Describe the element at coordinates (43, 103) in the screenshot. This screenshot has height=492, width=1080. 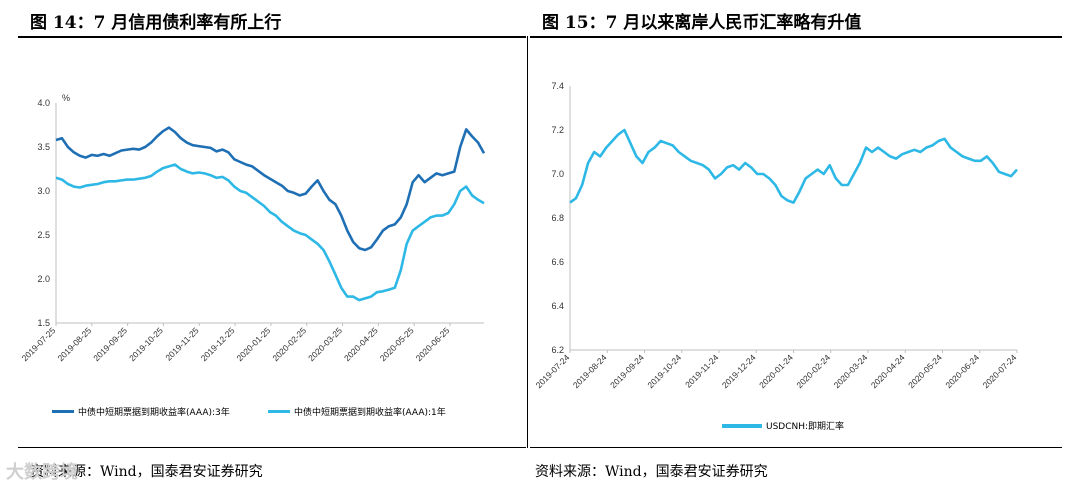
I see `y-tick-label: 4.0` at that location.